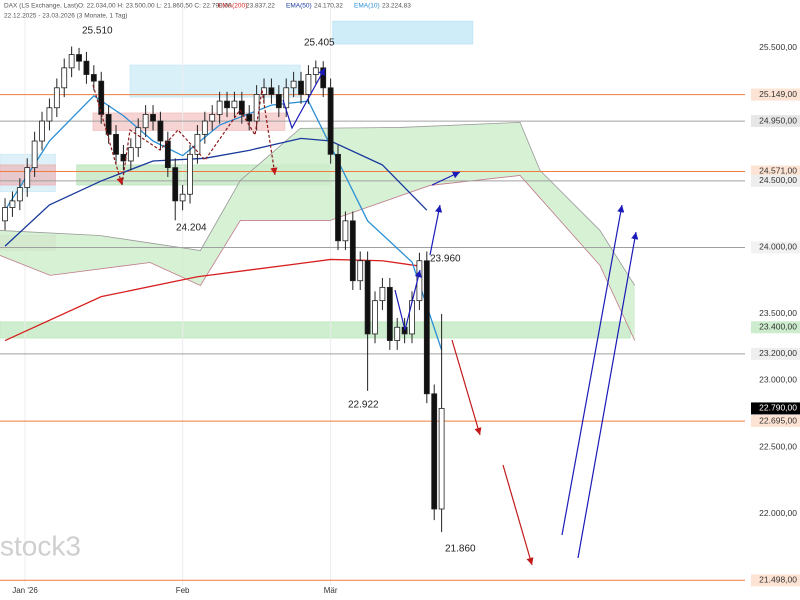 This screenshot has height=600, width=800. I want to click on y-tick-label: 23.200,00, so click(778, 353).